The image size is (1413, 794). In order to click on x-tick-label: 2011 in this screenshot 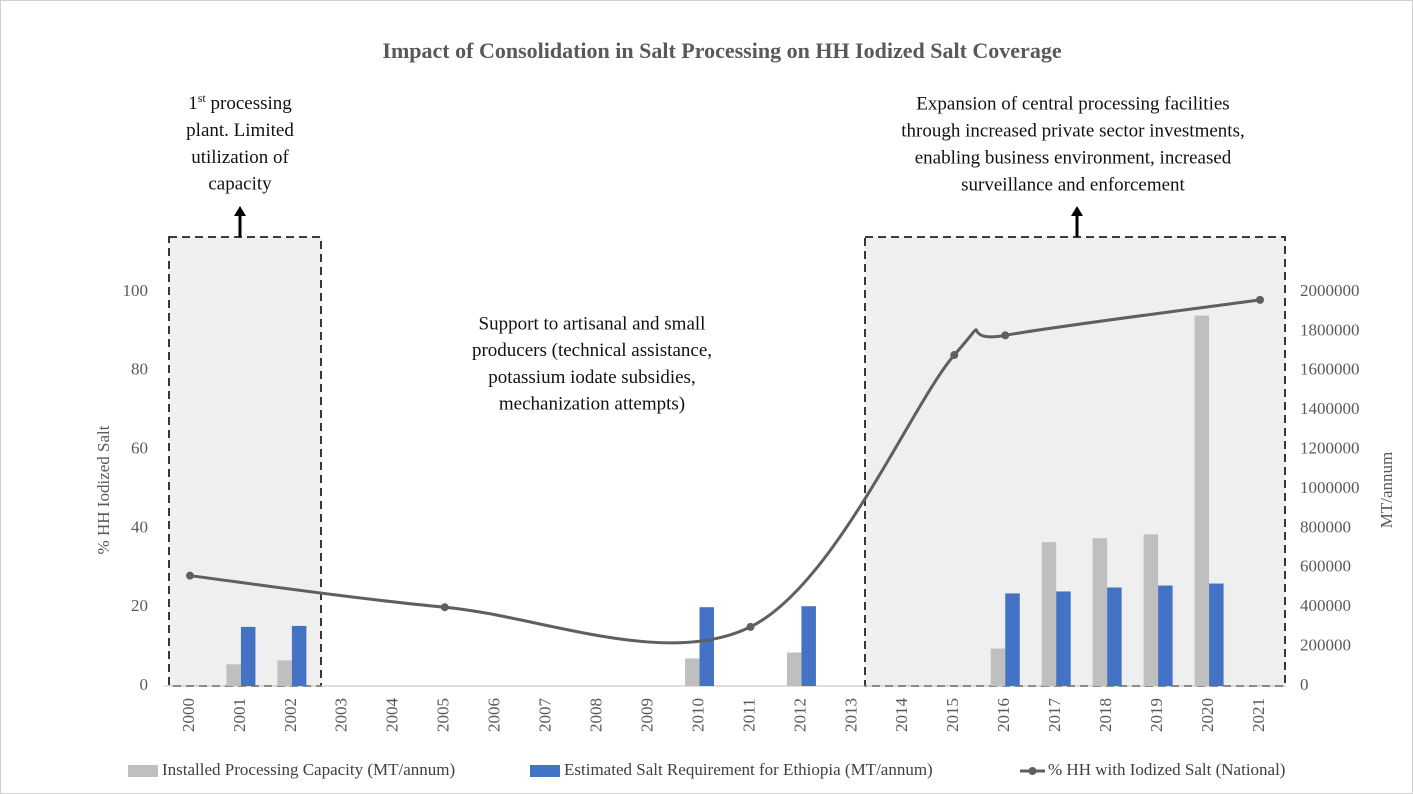, I will do `click(748, 714)`.